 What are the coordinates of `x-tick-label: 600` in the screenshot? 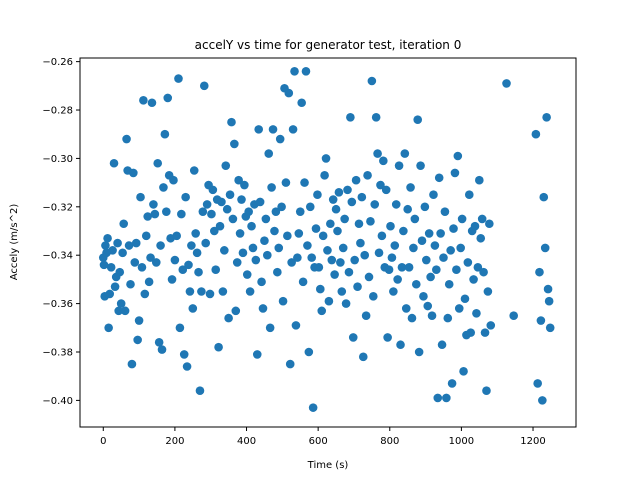 It's located at (318, 441).